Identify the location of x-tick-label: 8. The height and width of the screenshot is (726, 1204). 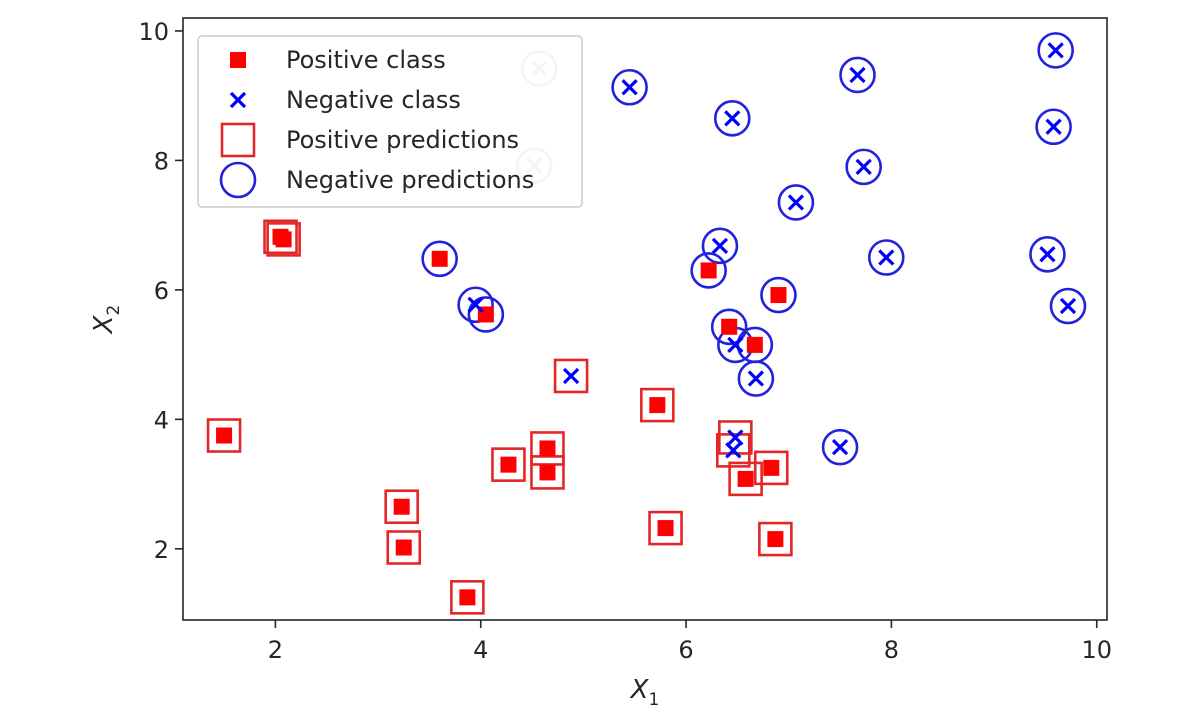
(891, 650).